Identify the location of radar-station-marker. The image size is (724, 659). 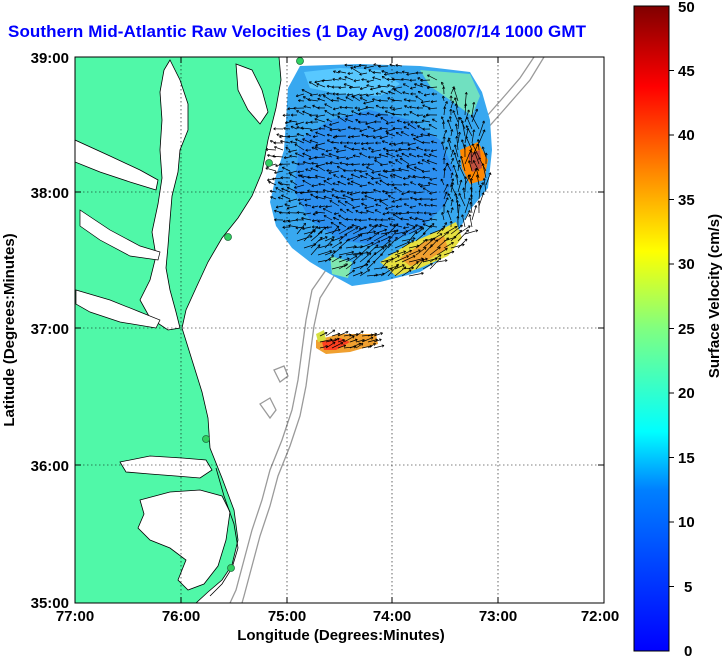
(206, 439).